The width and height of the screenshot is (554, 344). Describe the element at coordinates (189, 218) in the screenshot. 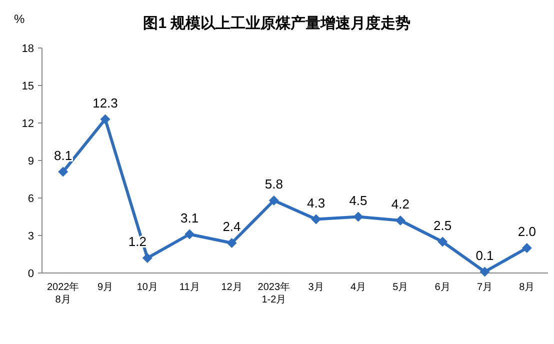

I see `data-label: 3.1` at that location.